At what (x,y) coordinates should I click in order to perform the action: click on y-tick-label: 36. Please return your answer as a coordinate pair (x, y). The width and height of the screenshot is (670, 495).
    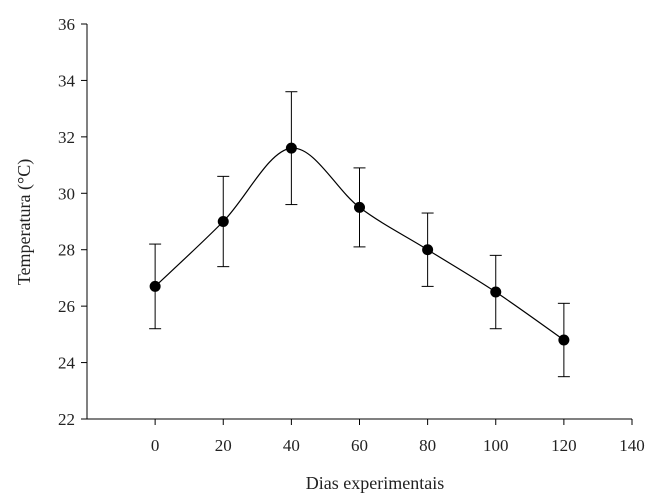
    Looking at the image, I should click on (66, 24).